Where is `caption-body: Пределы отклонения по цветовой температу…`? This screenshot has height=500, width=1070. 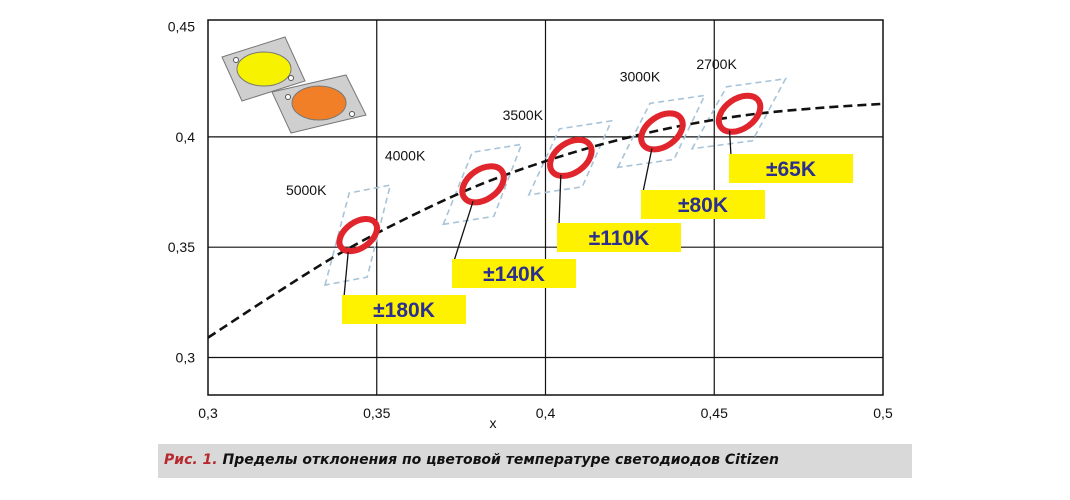 caption-body: Пределы отклонения по цветовой температу… is located at coordinates (501, 460).